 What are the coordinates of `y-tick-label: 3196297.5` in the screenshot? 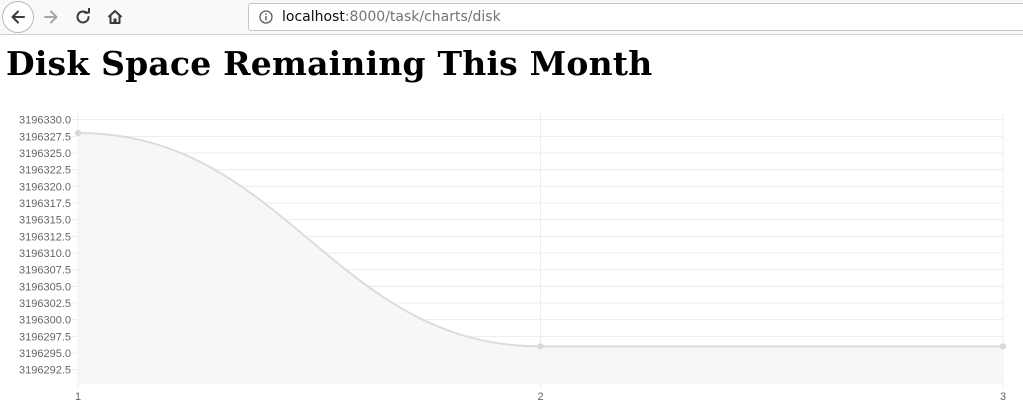 It's located at (45, 337).